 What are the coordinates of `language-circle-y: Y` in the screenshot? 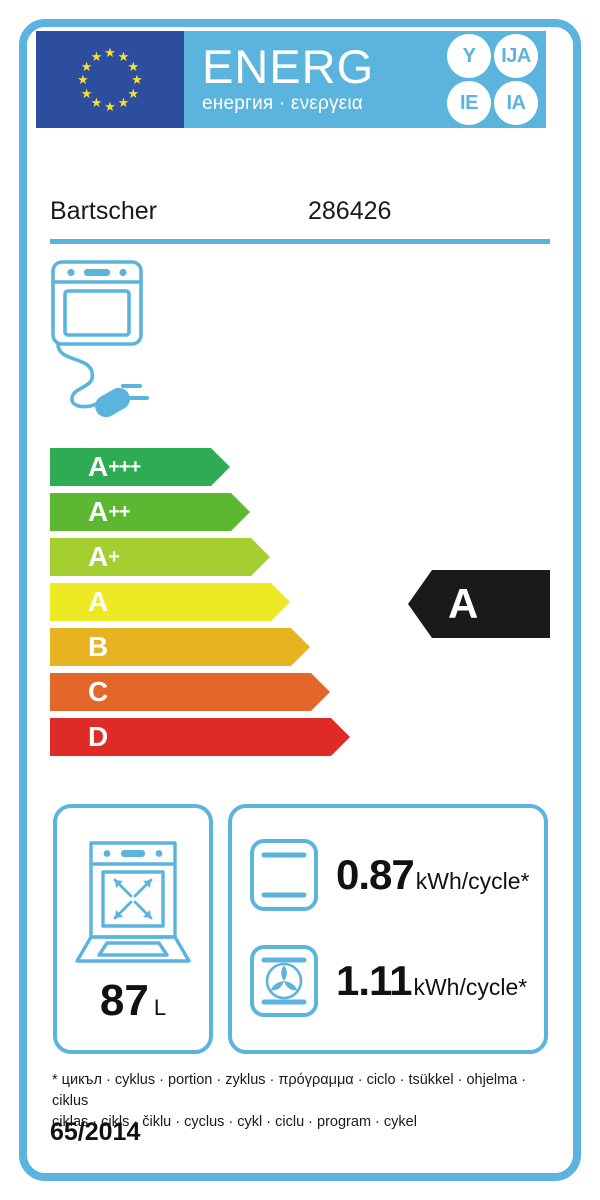 It's located at (469, 56).